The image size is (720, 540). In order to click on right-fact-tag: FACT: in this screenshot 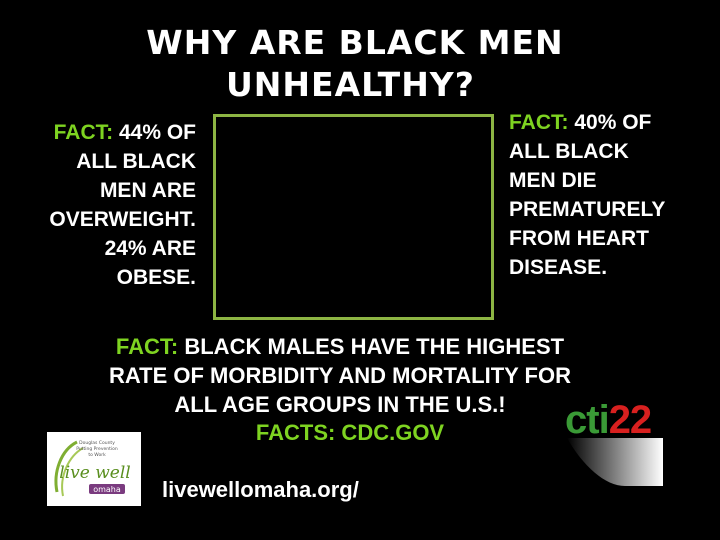, I will do `click(539, 122)`.